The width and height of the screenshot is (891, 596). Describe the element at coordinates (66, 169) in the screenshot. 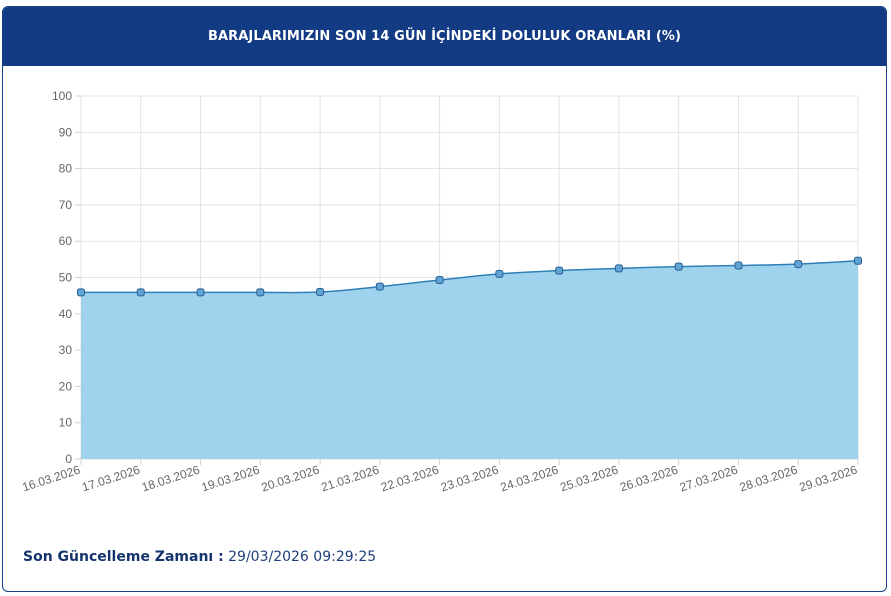

I see `y-tick-label: 80` at that location.